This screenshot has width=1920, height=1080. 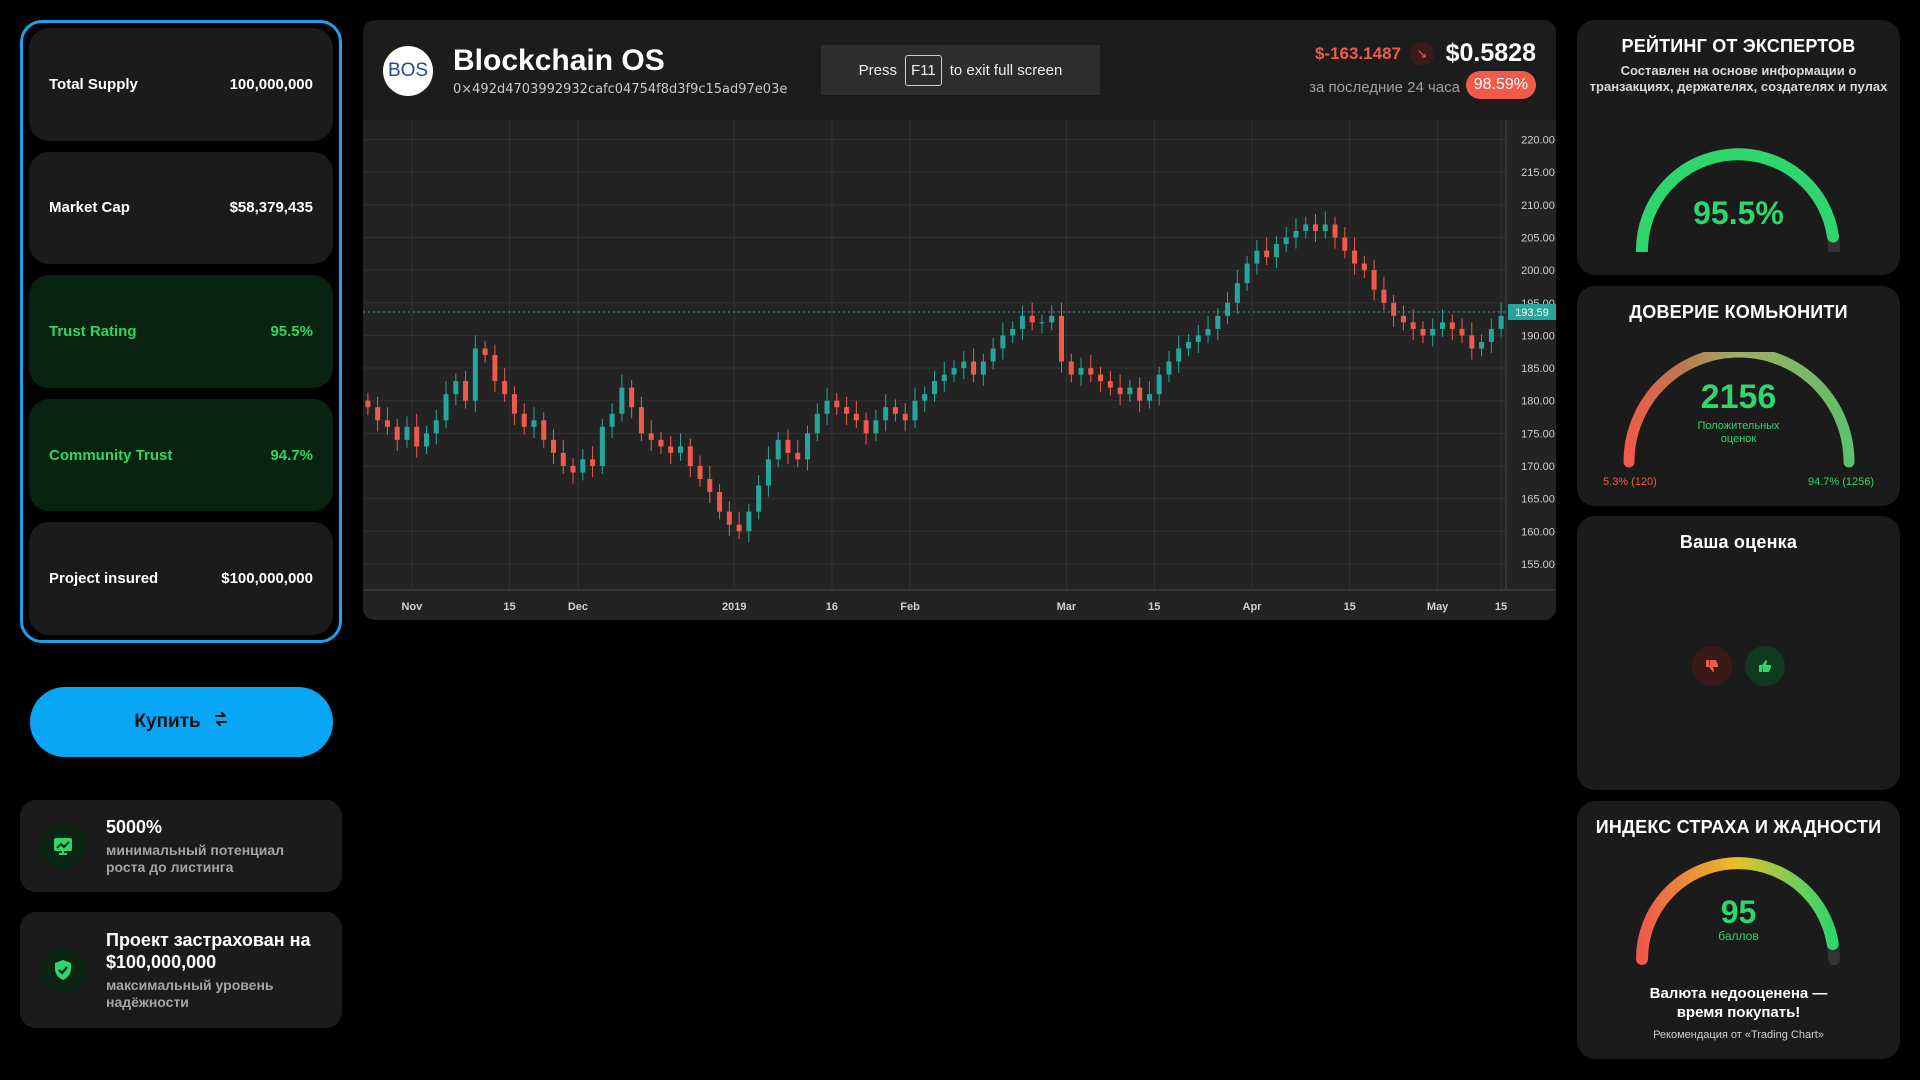 What do you see at coordinates (167, 721) in the screenshot?
I see `buy-label: Купить` at bounding box center [167, 721].